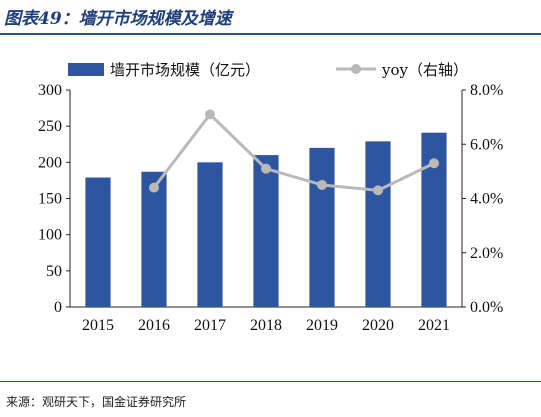 This screenshot has width=541, height=417. I want to click on legend-bar-swatch, so click(86, 69).